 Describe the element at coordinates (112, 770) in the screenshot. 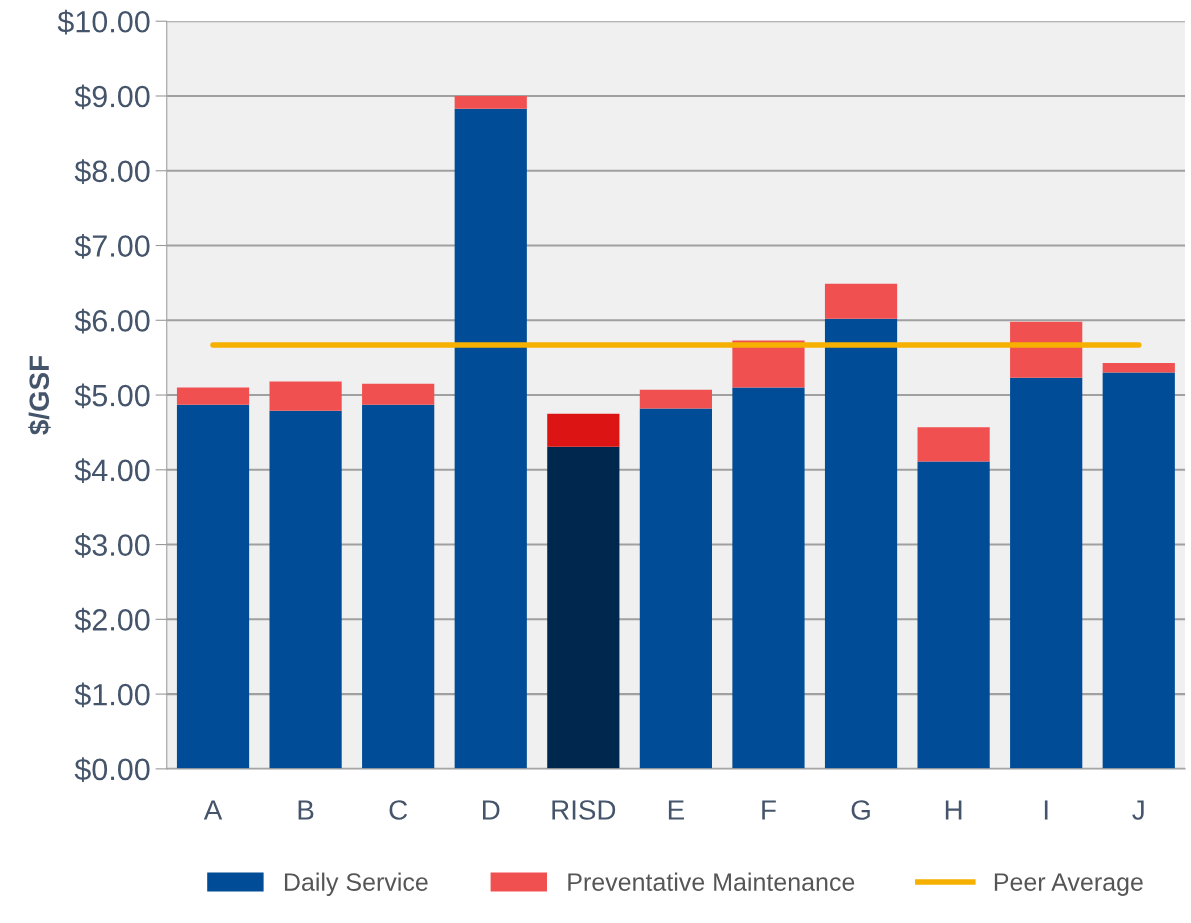

I see `y-tick-label: $0.00` at that location.